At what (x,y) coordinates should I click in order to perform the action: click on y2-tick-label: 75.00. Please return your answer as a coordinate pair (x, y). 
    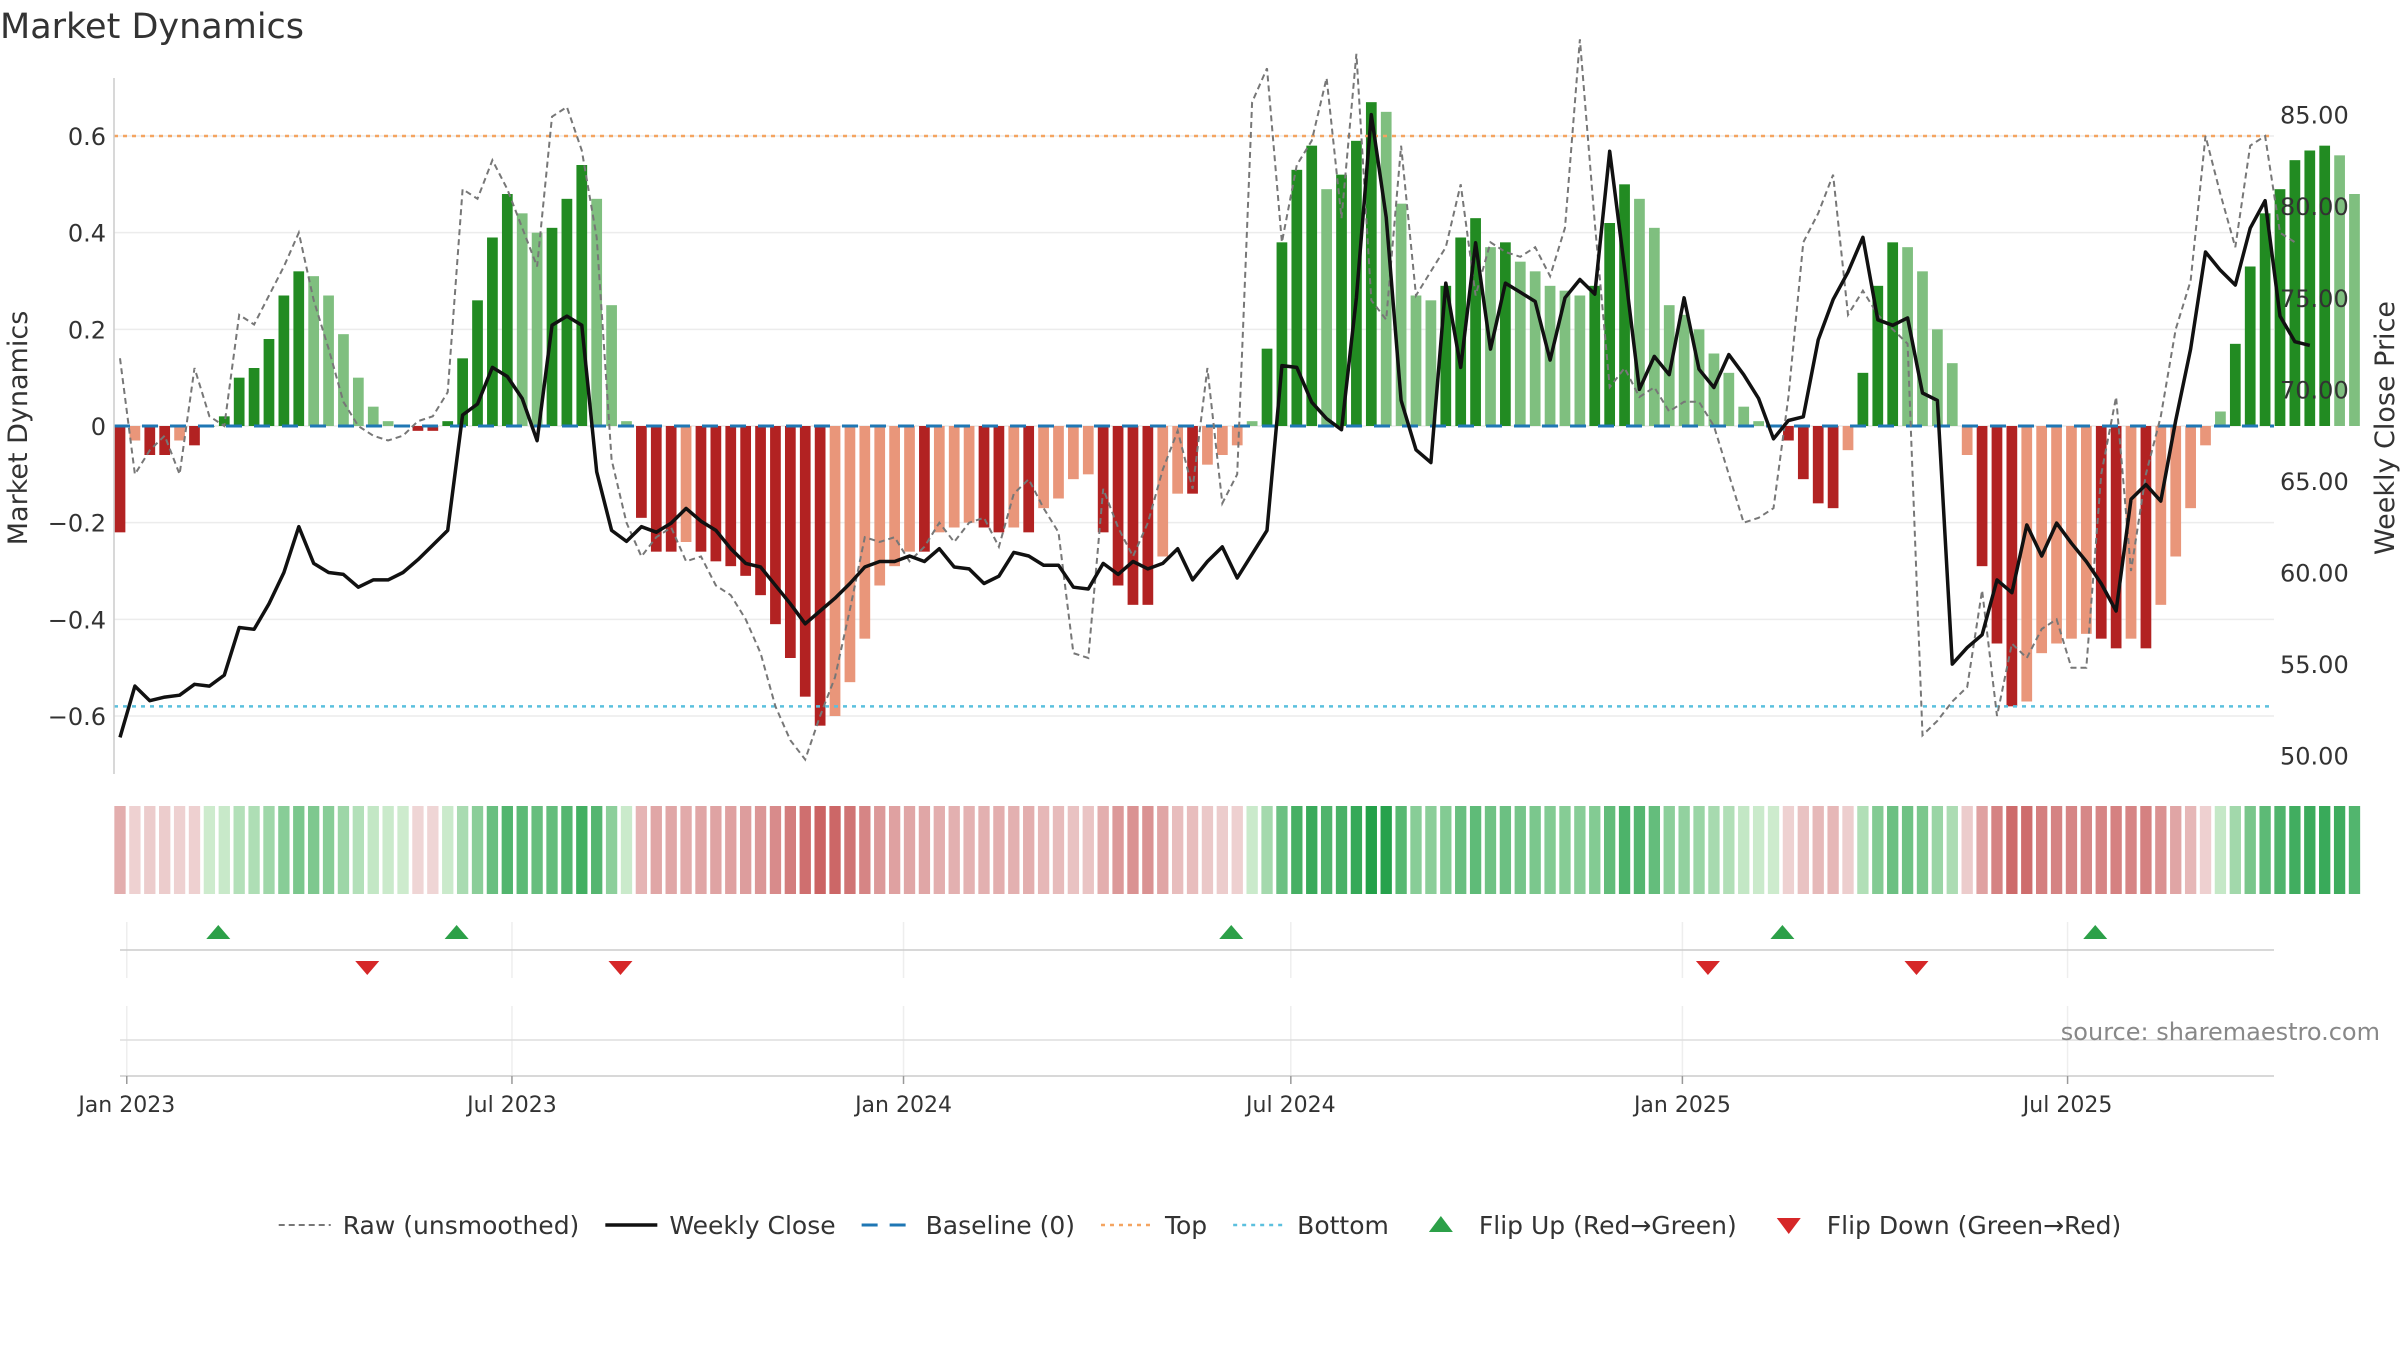
    Looking at the image, I should click on (2314, 299).